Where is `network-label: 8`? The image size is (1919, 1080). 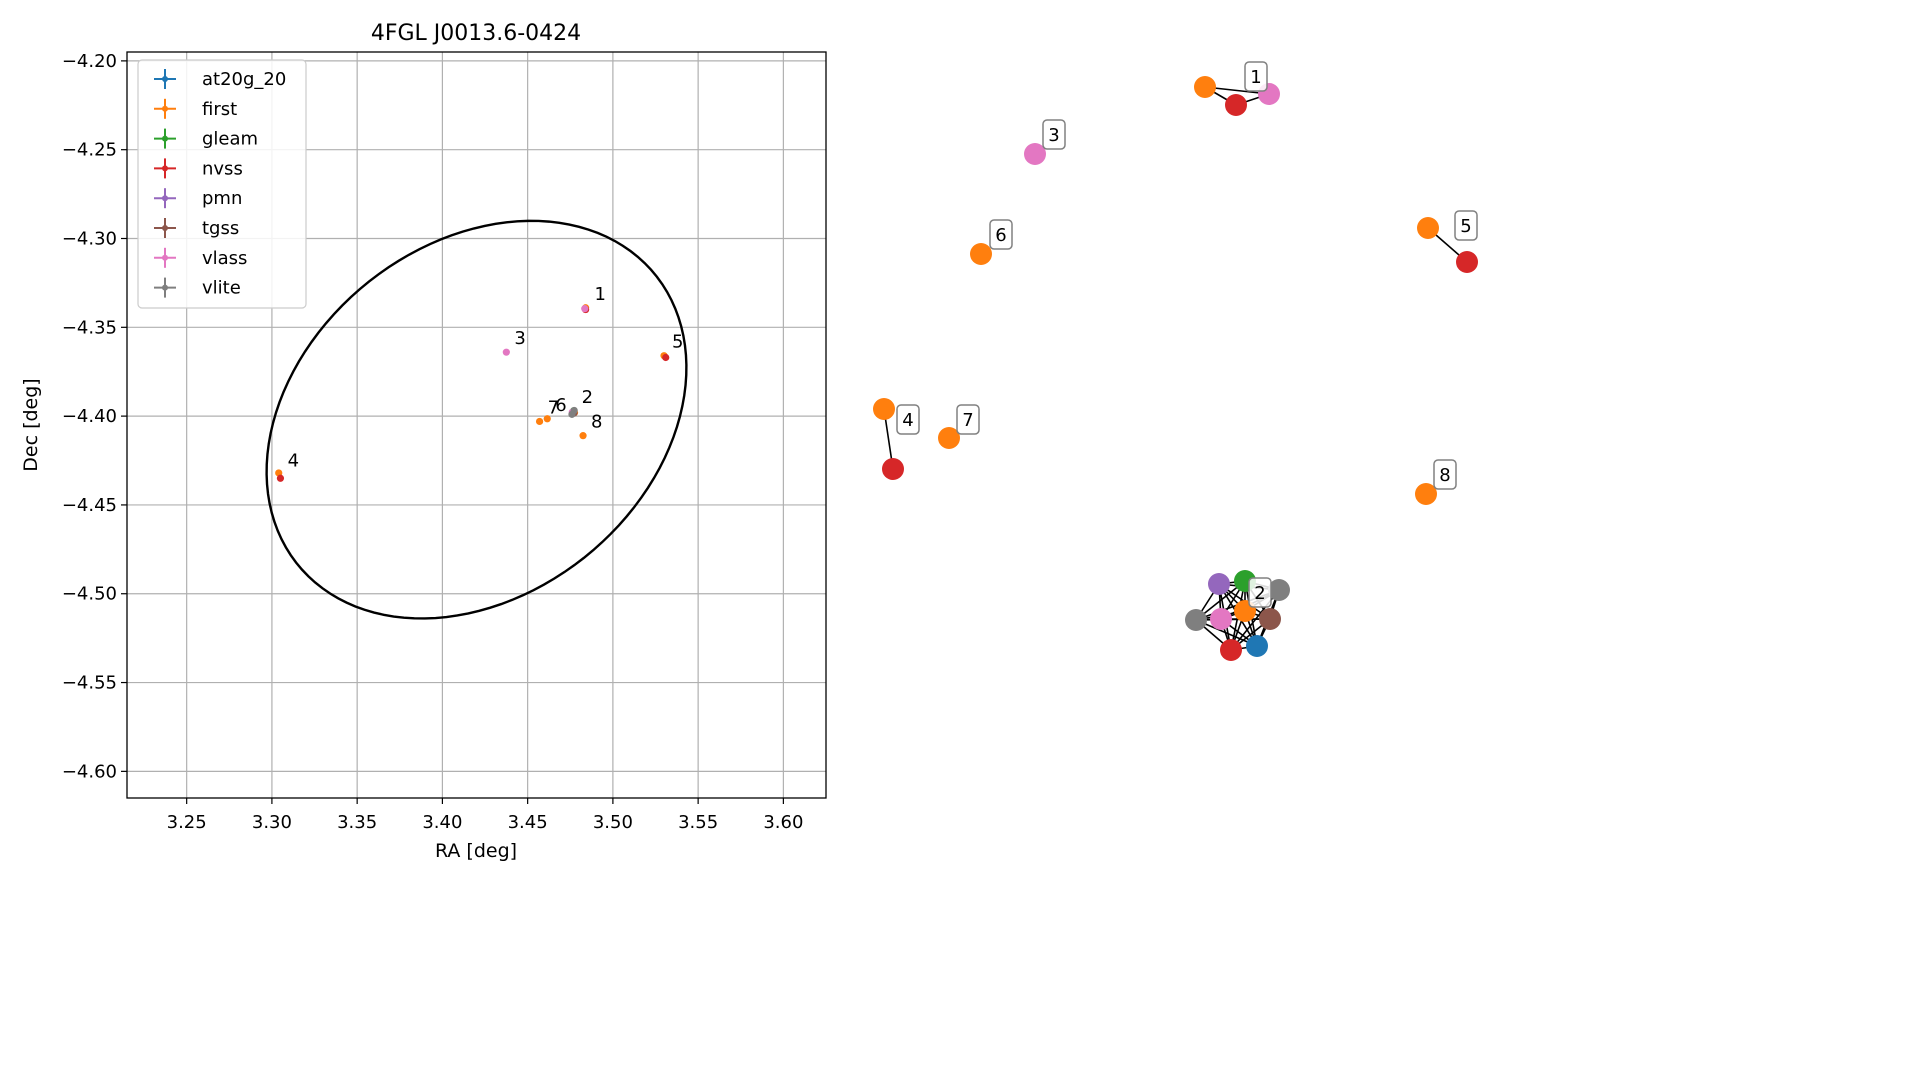
network-label: 8 is located at coordinates (1444, 475).